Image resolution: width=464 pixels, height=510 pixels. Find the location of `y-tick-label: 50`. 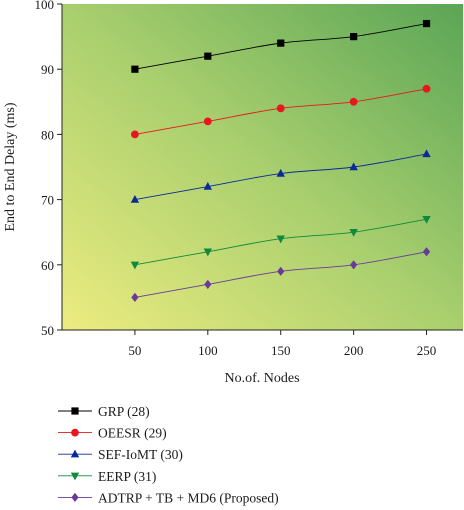

y-tick-label: 50 is located at coordinates (47, 330).